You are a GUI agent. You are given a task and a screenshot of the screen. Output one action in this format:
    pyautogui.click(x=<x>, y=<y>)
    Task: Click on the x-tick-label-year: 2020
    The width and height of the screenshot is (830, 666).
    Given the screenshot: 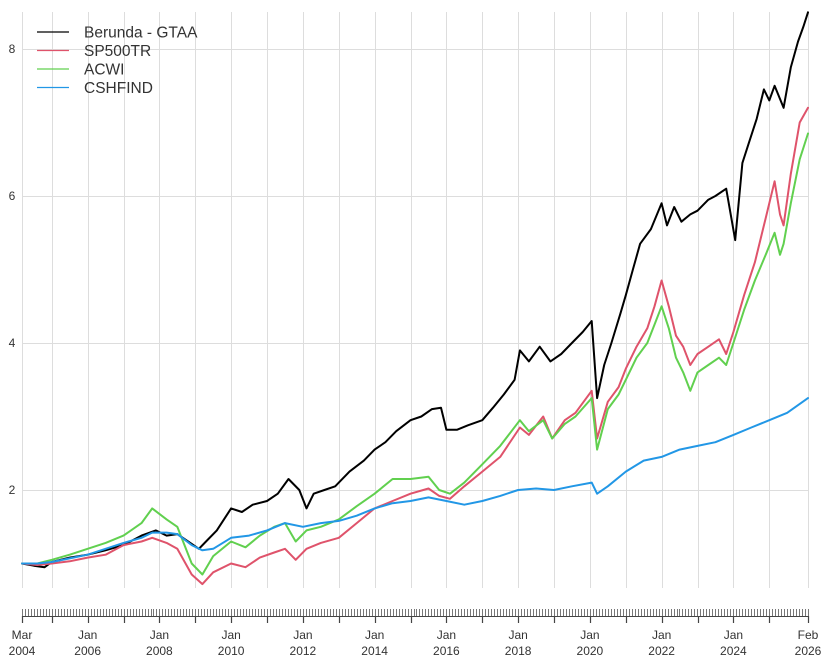 What is the action you would take?
    pyautogui.click(x=590, y=651)
    